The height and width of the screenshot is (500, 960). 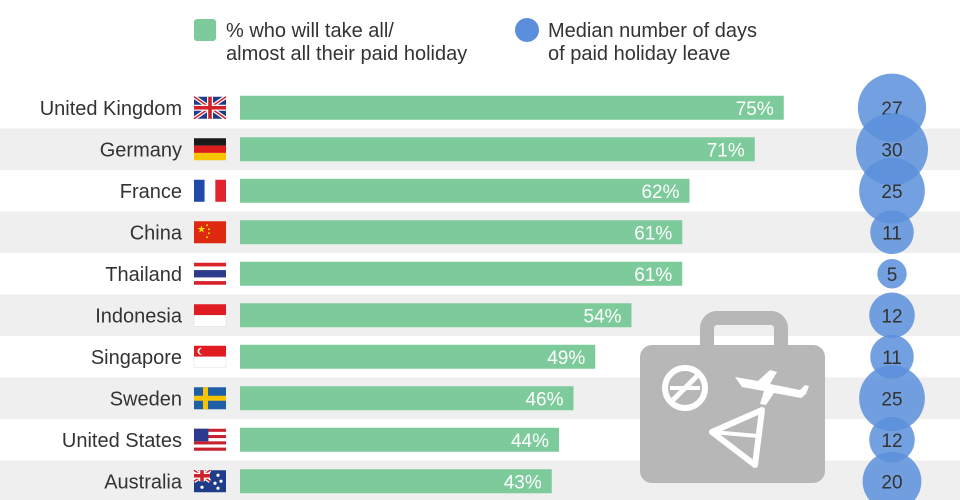 What do you see at coordinates (755, 109) in the screenshot?
I see `bar-value-label: 75%` at bounding box center [755, 109].